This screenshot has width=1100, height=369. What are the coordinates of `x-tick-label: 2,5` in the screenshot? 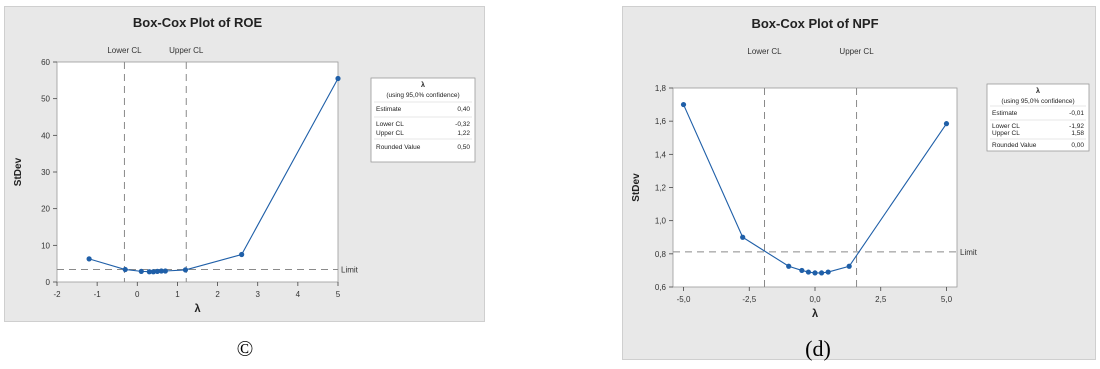 It's located at (881, 299).